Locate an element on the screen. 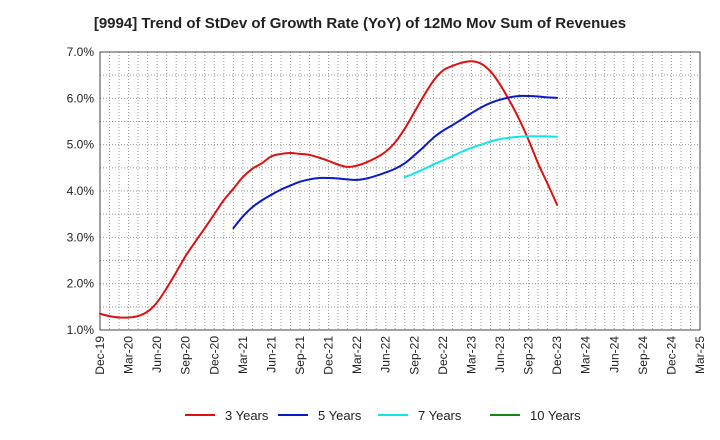 The height and width of the screenshot is (440, 720). x-tick-label: Mar-25 is located at coordinates (700, 355).